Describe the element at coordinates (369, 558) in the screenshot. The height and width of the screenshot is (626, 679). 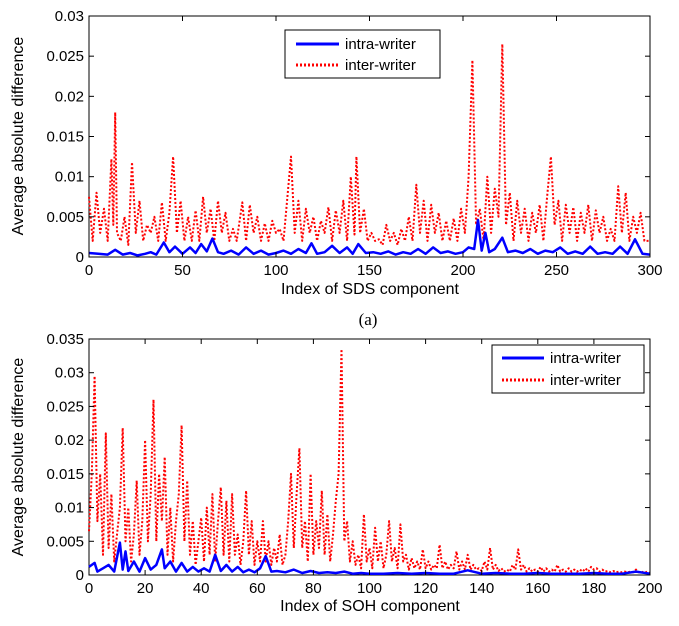
I see `series-line-intra-writer` at that location.